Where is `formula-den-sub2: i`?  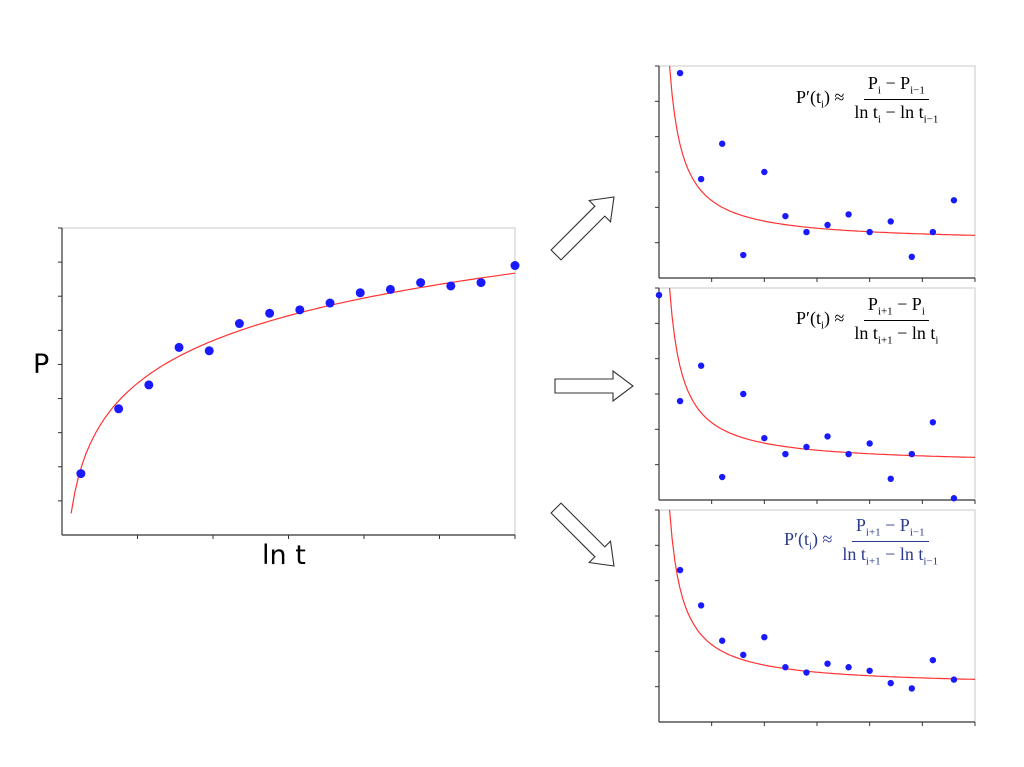 formula-den-sub2: i is located at coordinates (937, 340).